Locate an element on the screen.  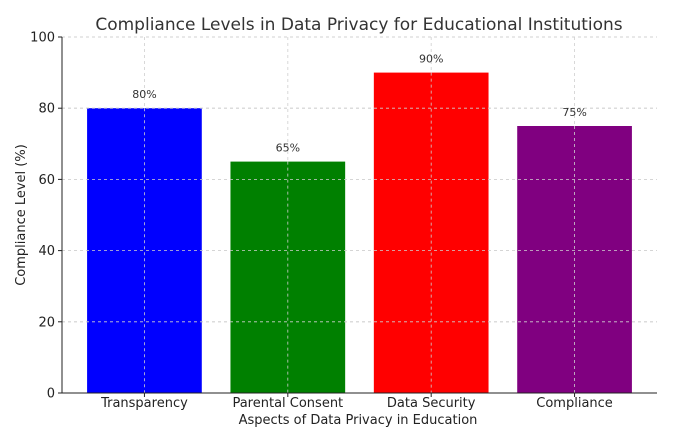
y-tick-label: 40 is located at coordinates (46, 251).